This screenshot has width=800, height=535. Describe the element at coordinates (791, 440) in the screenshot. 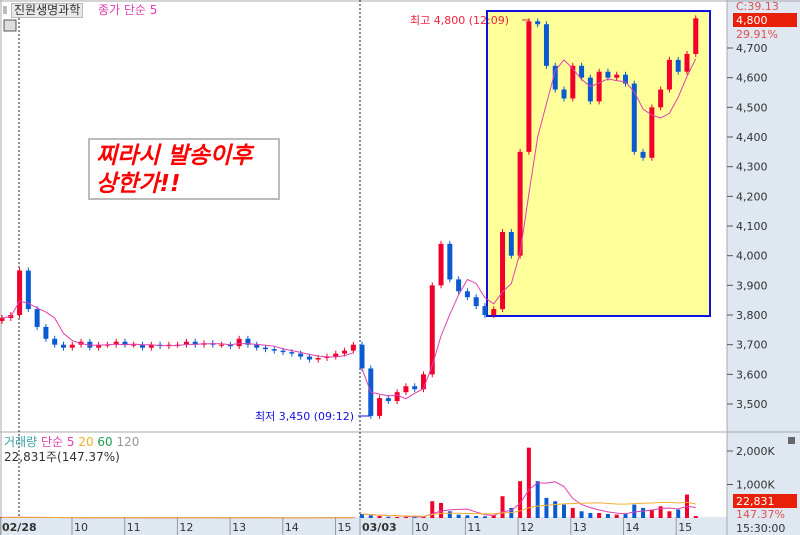

I see `panel-menu-button` at that location.